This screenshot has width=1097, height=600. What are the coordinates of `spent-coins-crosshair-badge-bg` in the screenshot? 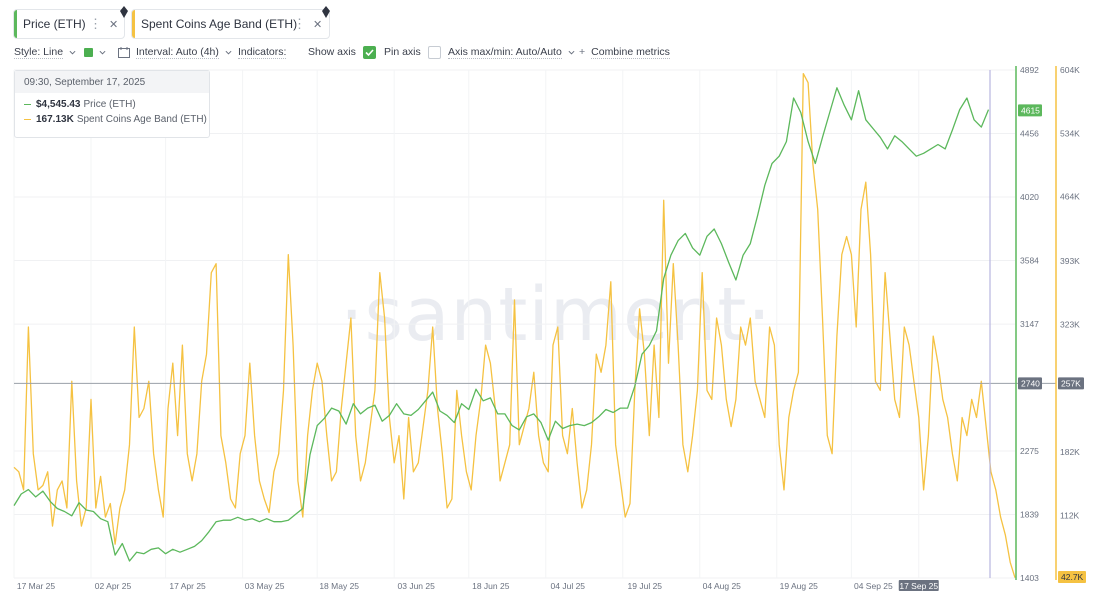 It's located at (1071, 383).